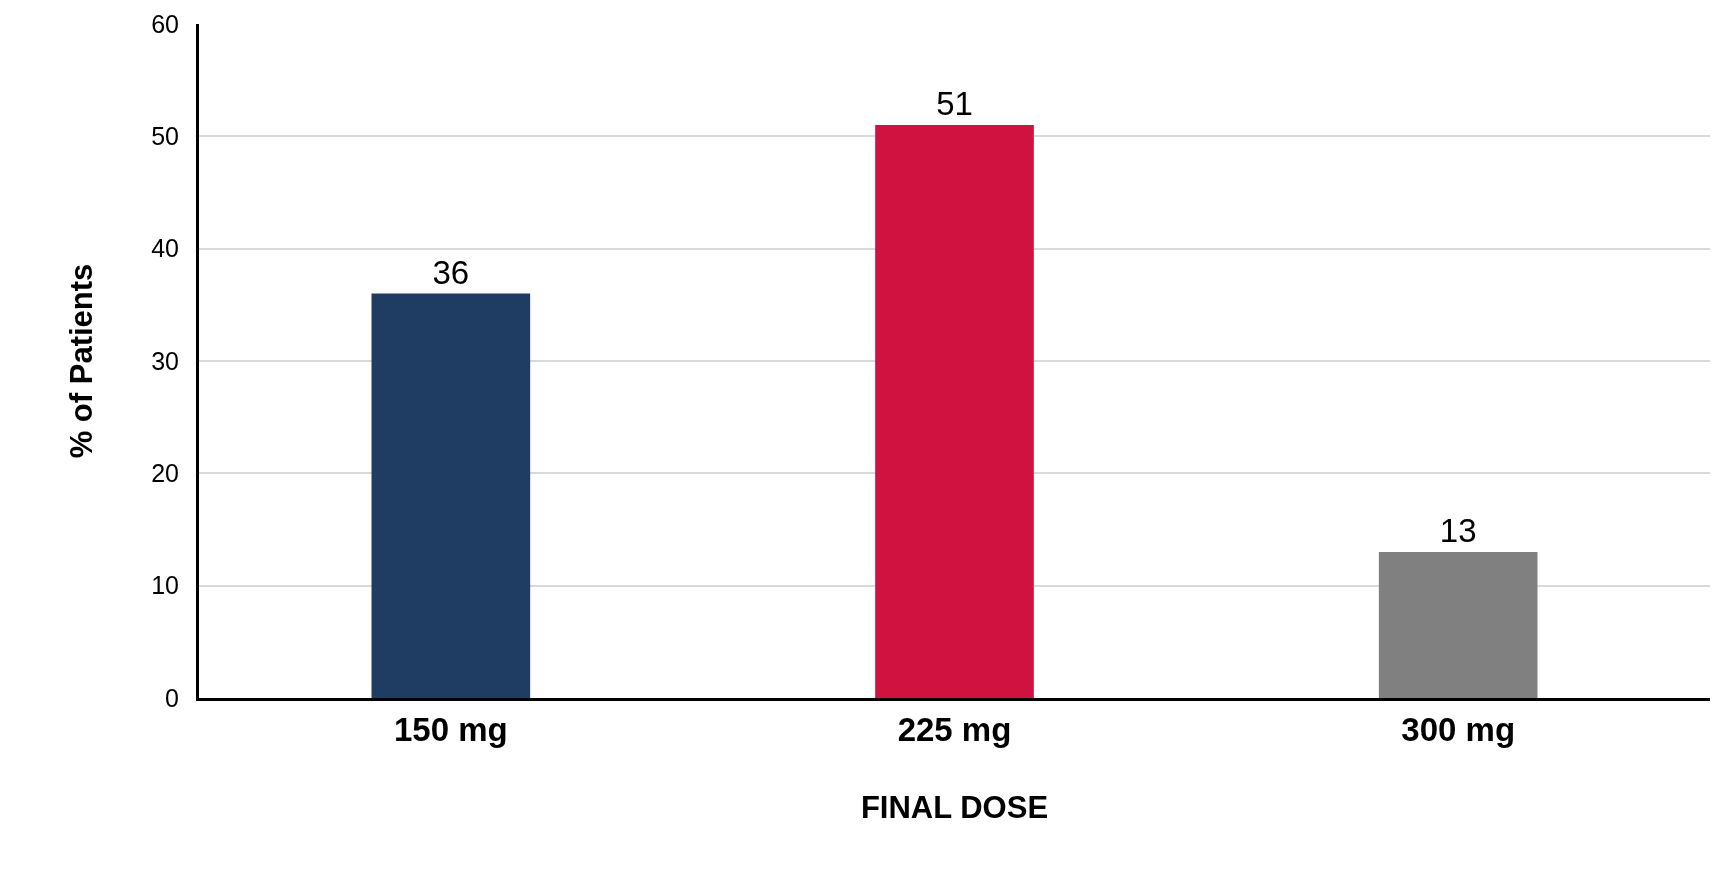 Image resolution: width=1714 pixels, height=883 pixels. Describe the element at coordinates (165, 136) in the screenshot. I see `y-tick-label: 50` at that location.